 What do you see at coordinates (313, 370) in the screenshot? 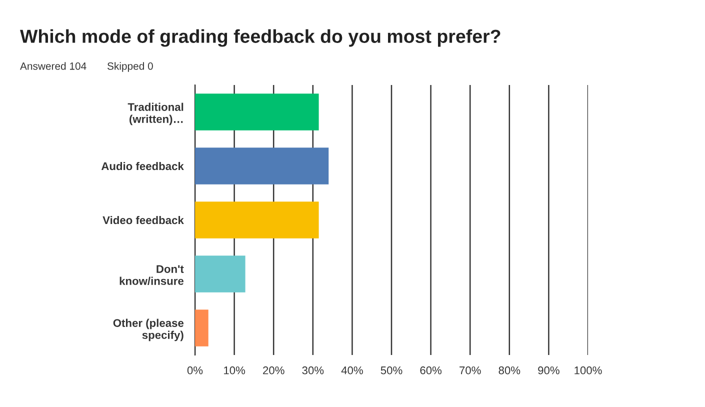
I see `x-tick-label: 30%` at bounding box center [313, 370].